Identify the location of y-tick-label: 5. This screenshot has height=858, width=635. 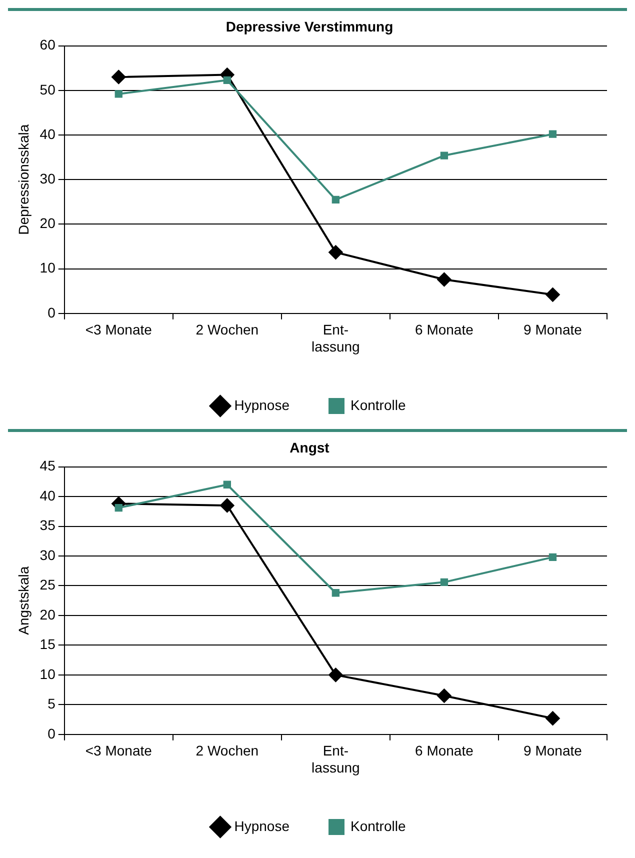
(52, 704).